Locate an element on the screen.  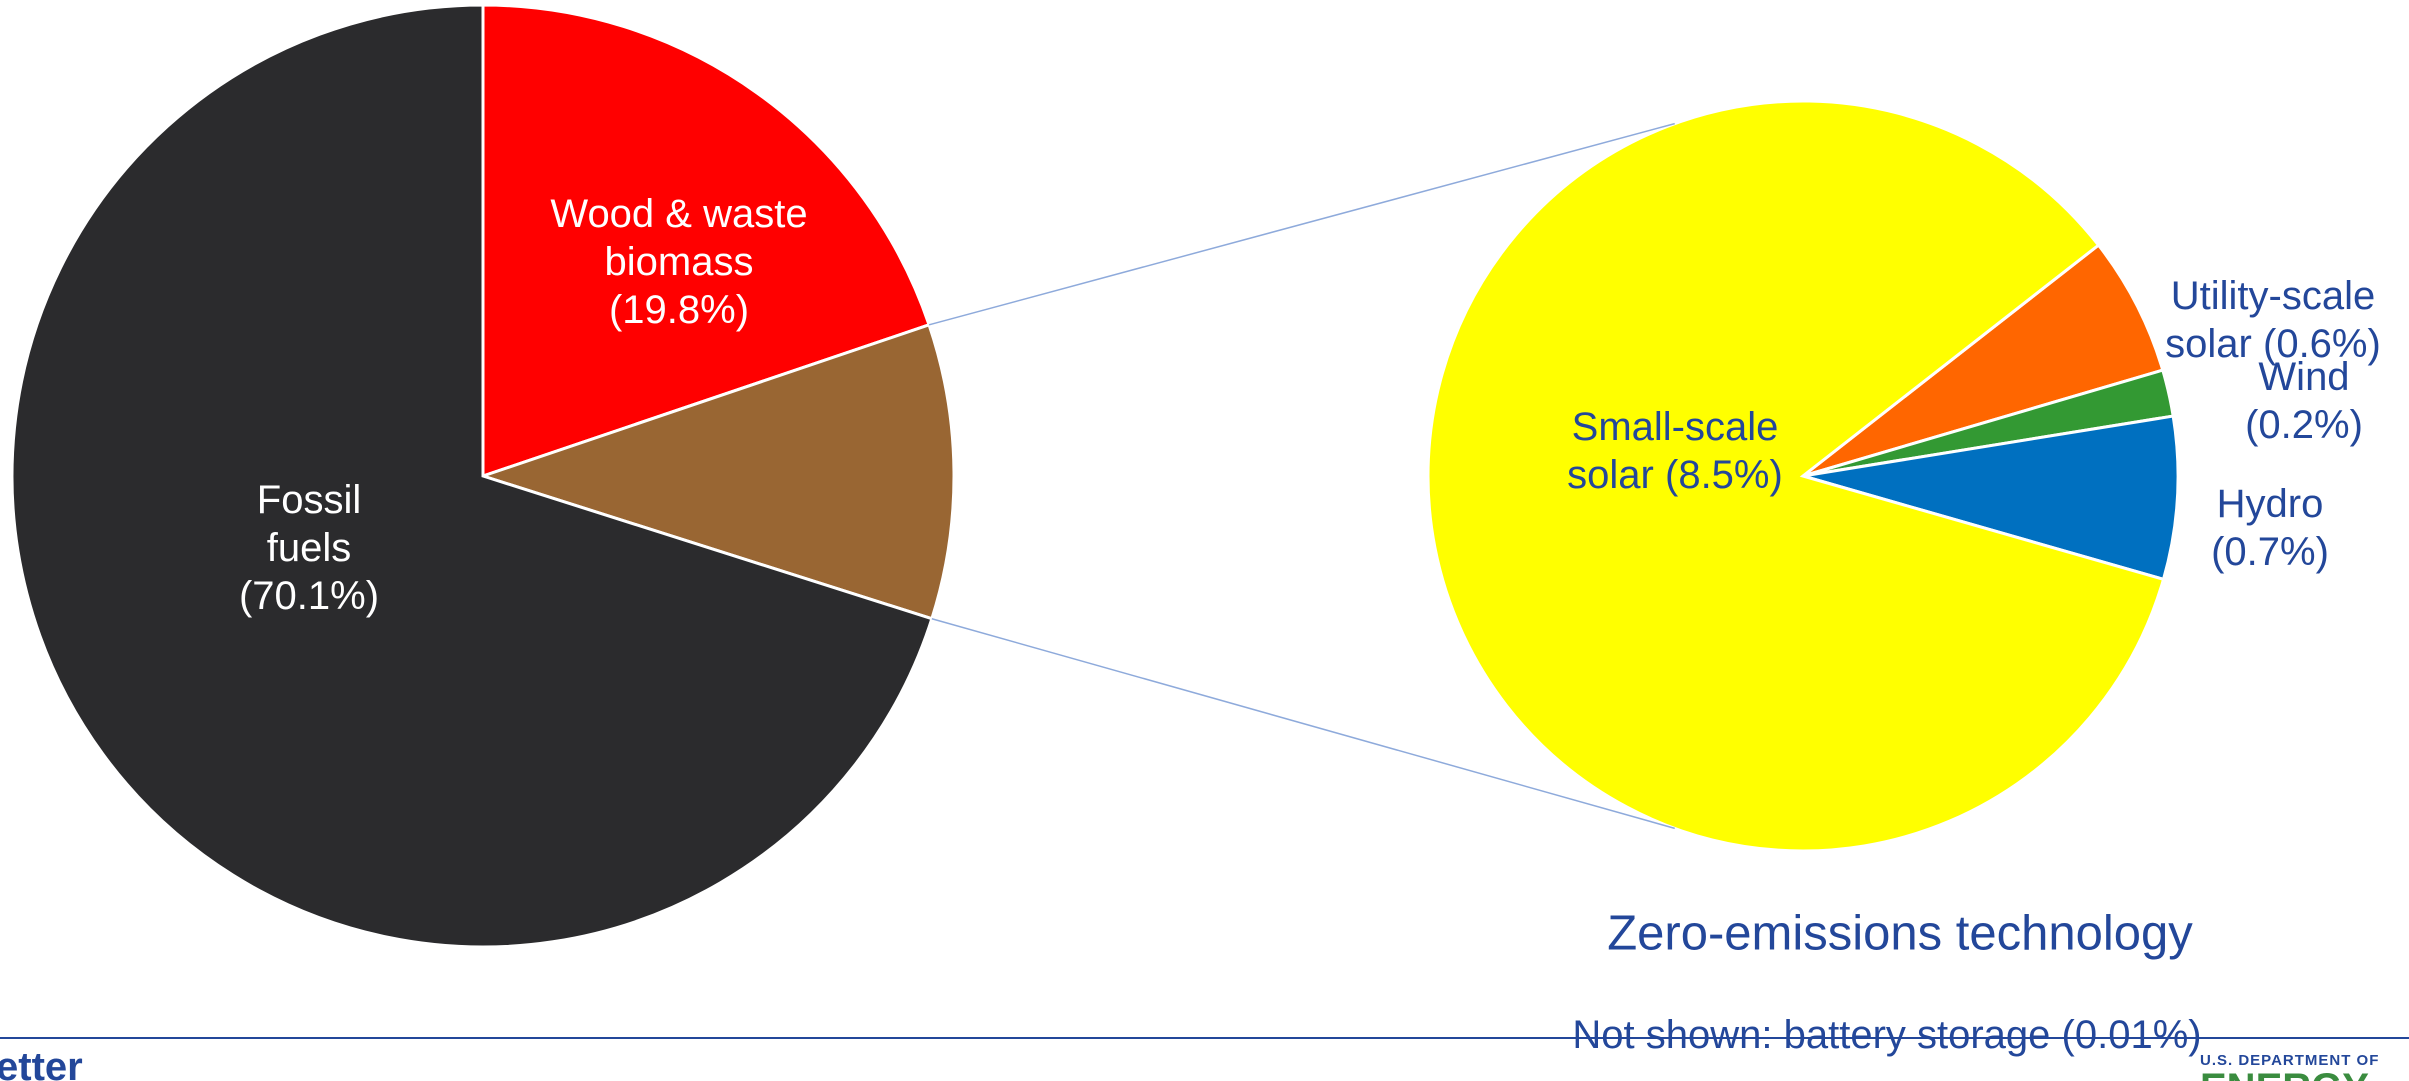
category-label: Utility-scale solar is located at coordinates (2270, 320).